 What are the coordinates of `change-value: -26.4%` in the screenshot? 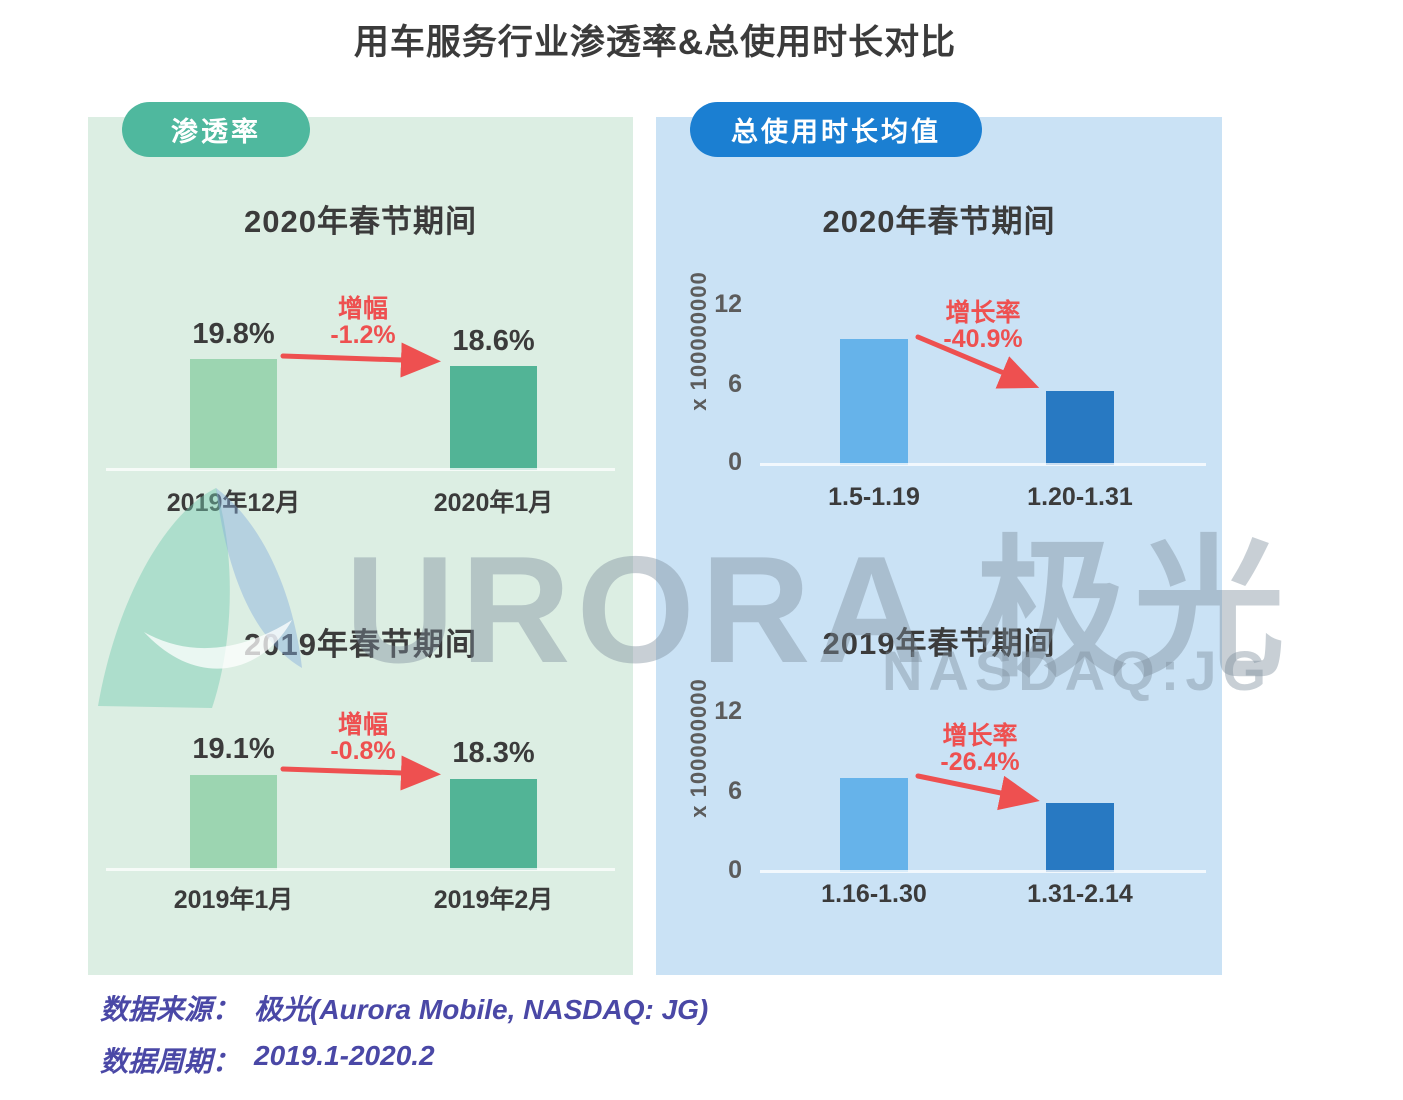 It's located at (980, 762).